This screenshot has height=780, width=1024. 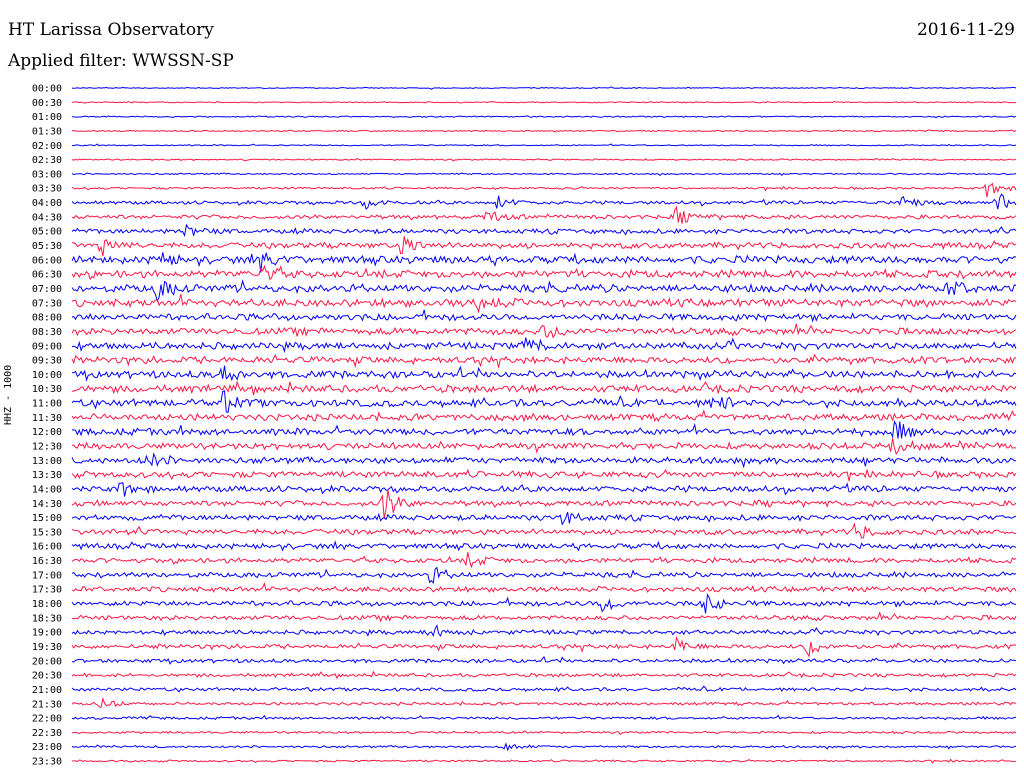 I want to click on row-time-label: 08:30, so click(x=47, y=332).